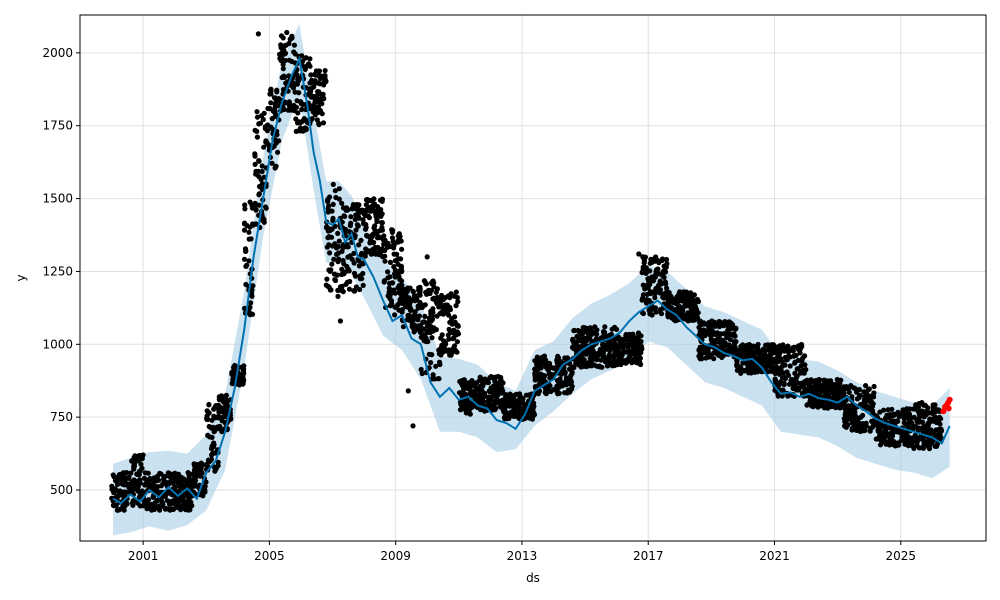  Describe the element at coordinates (57, 199) in the screenshot. I see `y-tick-label: 1500` at that location.